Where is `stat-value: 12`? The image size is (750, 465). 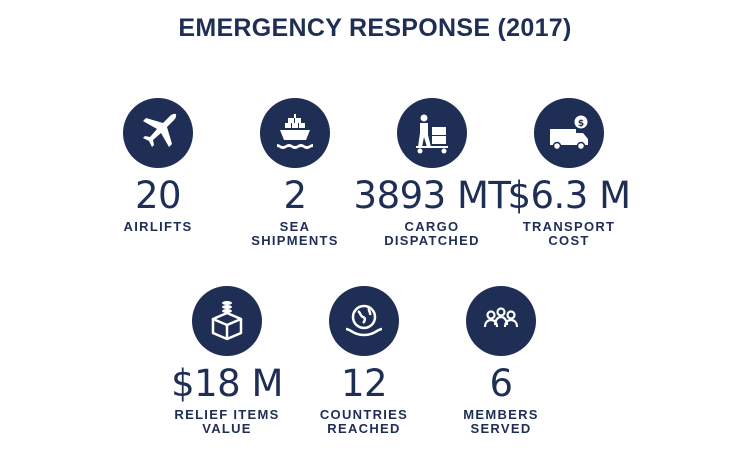
stat-value: 12 is located at coordinates (364, 383).